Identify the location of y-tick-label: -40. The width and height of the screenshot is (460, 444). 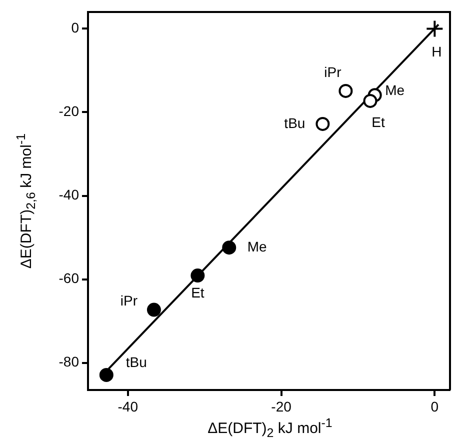
(69, 194).